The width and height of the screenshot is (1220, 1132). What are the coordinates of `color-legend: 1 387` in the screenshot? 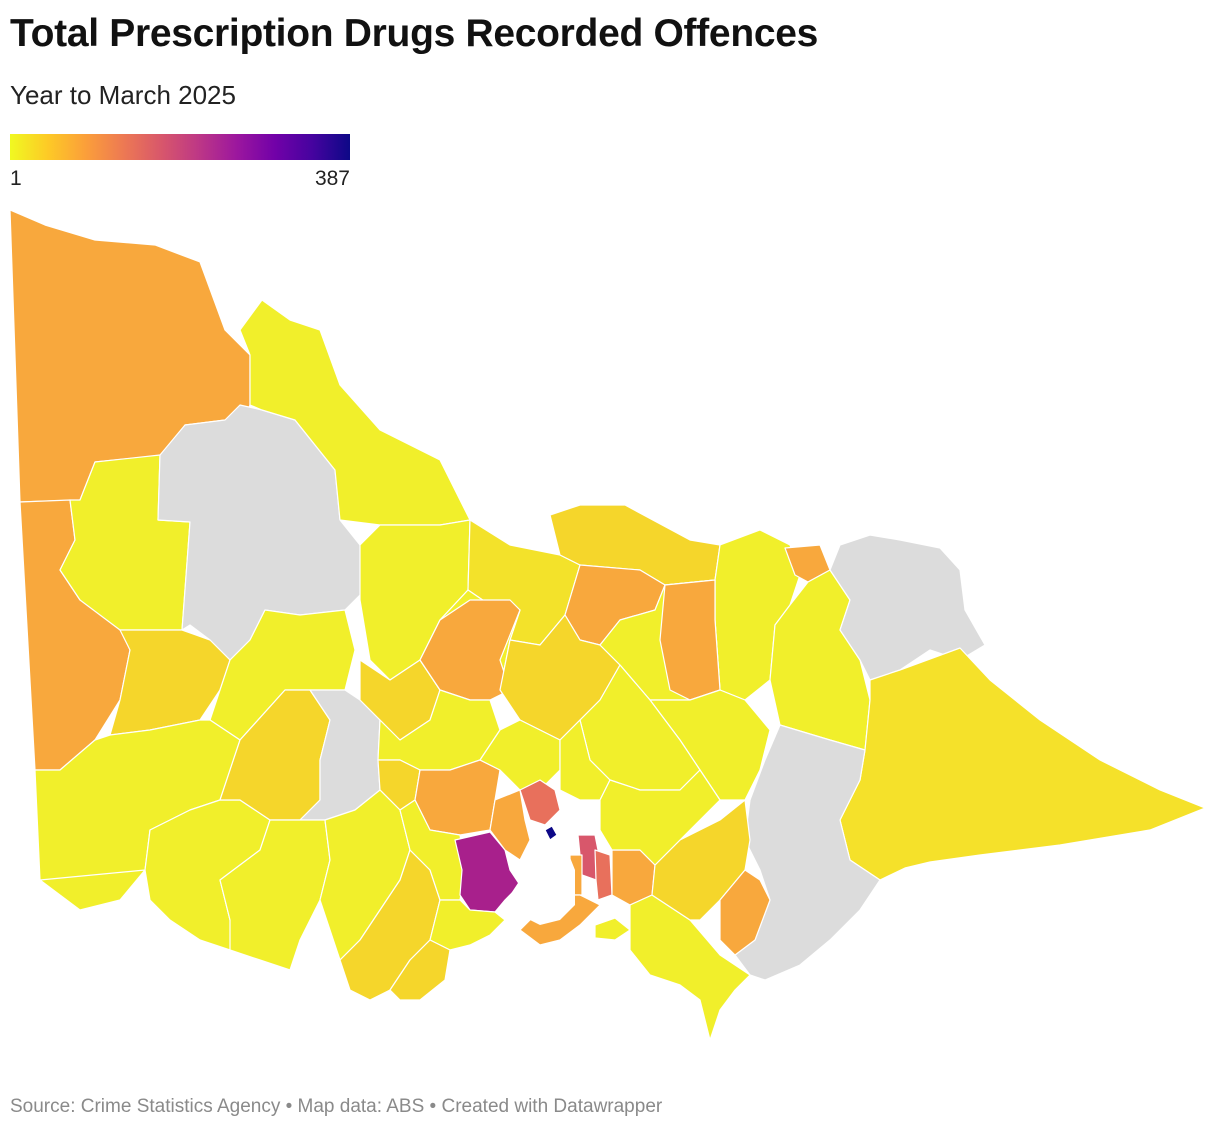 It's located at (180, 162).